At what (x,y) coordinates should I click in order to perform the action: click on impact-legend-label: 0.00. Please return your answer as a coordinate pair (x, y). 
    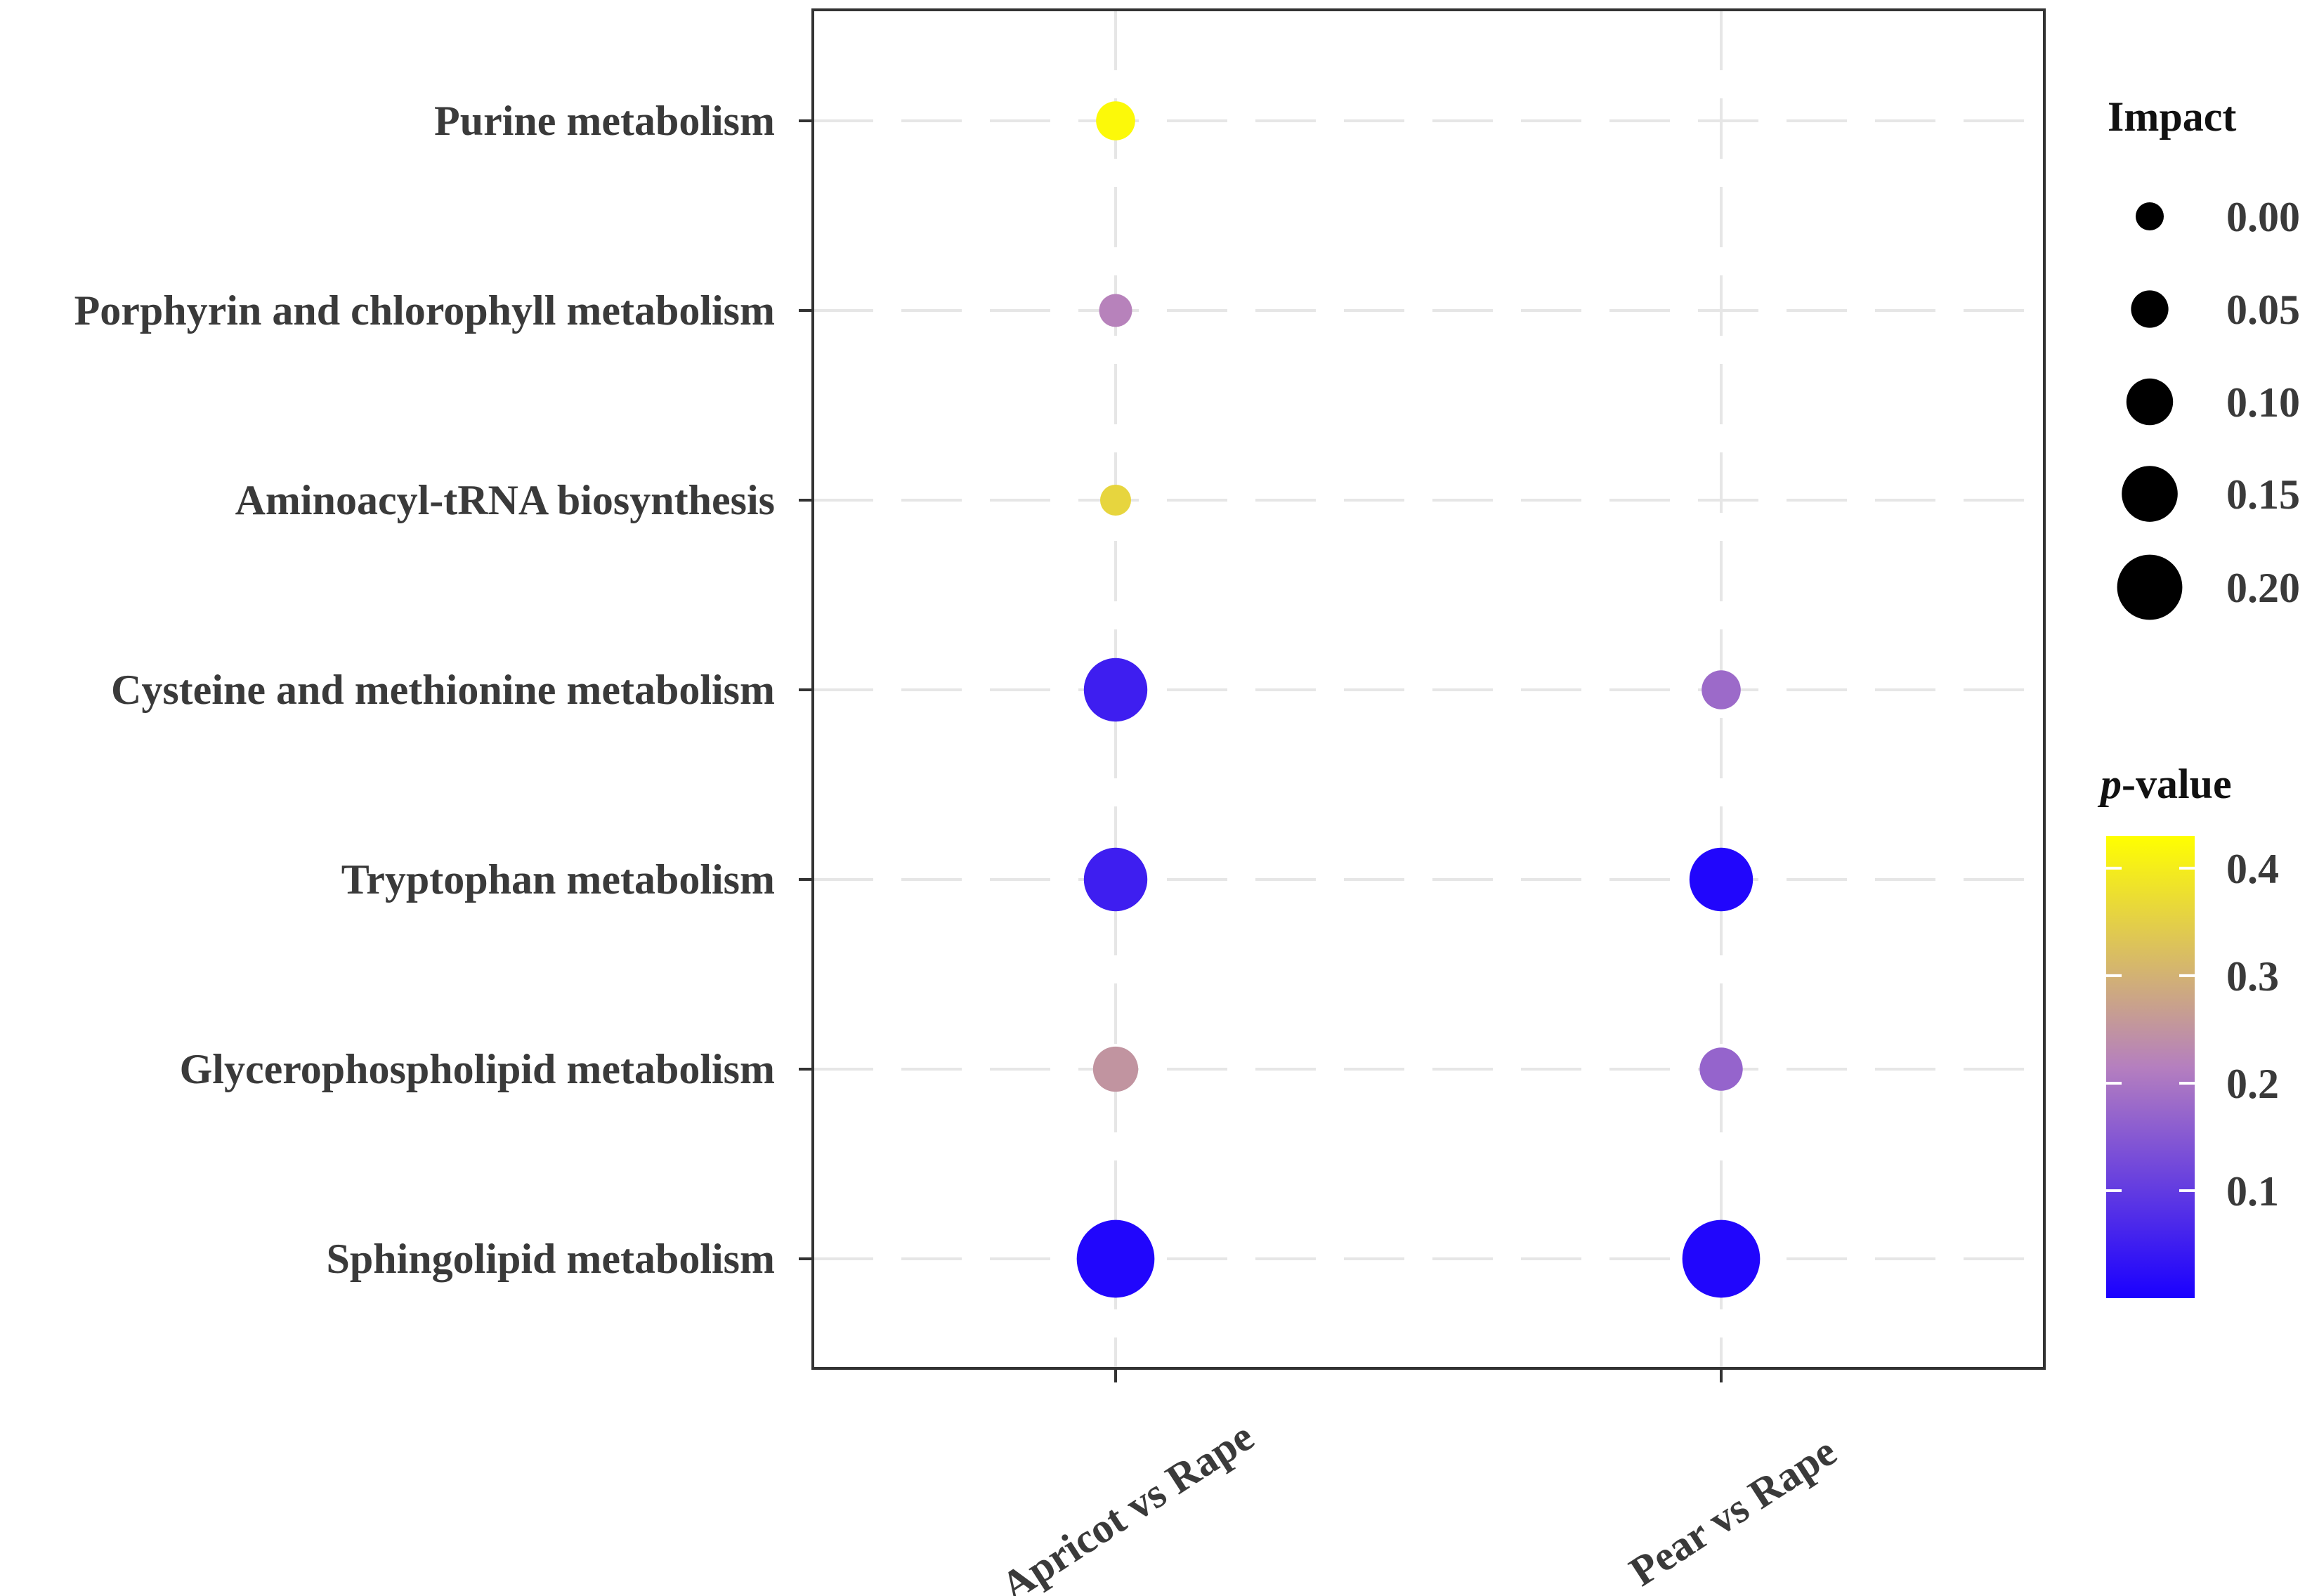
    Looking at the image, I should click on (2263, 217).